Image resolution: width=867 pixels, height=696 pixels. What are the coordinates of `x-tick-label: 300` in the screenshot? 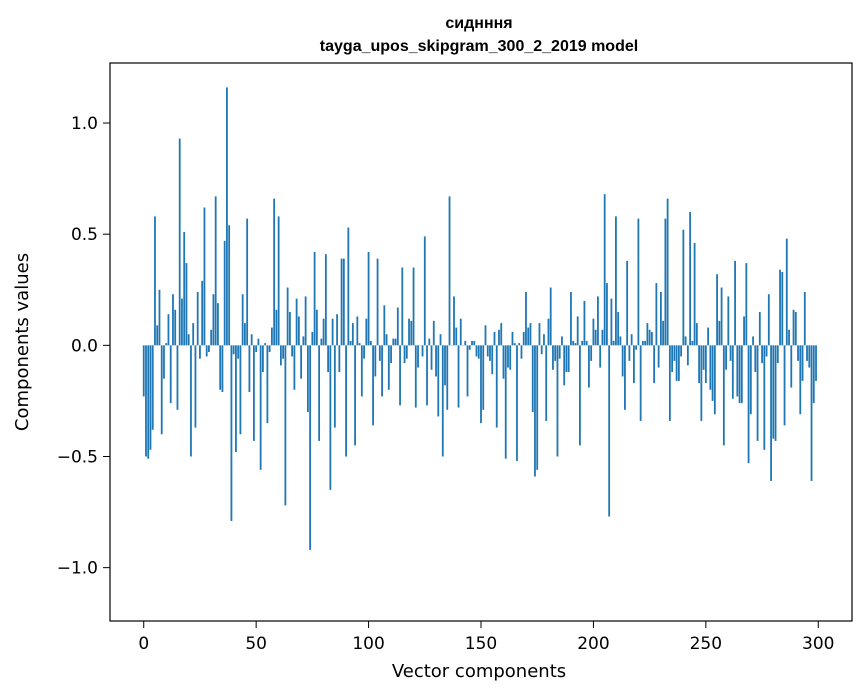 It's located at (818, 644).